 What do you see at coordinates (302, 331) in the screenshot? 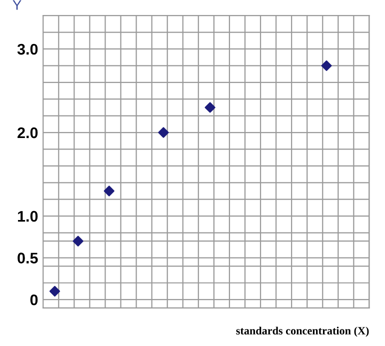
I see `x-axis-title: standards concentration (X)` at bounding box center [302, 331].